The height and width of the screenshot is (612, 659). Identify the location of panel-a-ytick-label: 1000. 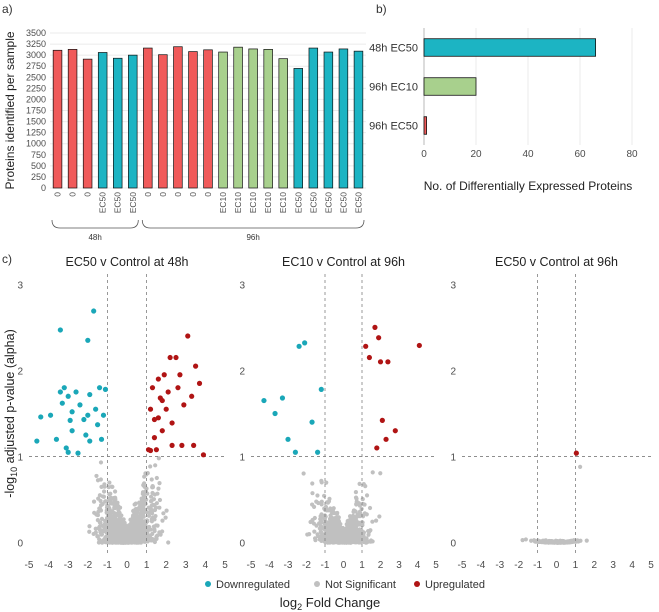
(36, 144).